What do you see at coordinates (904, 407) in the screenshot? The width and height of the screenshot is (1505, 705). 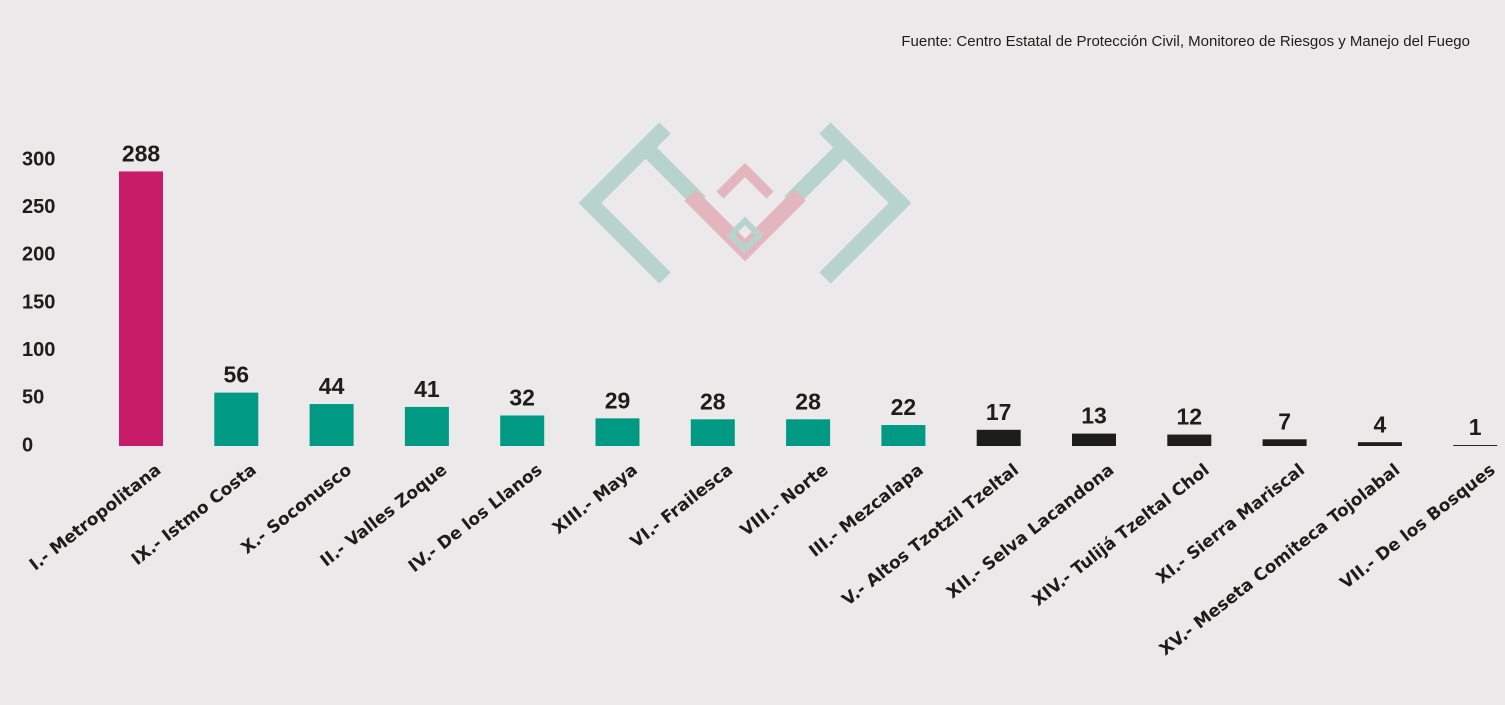 I see `value-label: 22` at bounding box center [904, 407].